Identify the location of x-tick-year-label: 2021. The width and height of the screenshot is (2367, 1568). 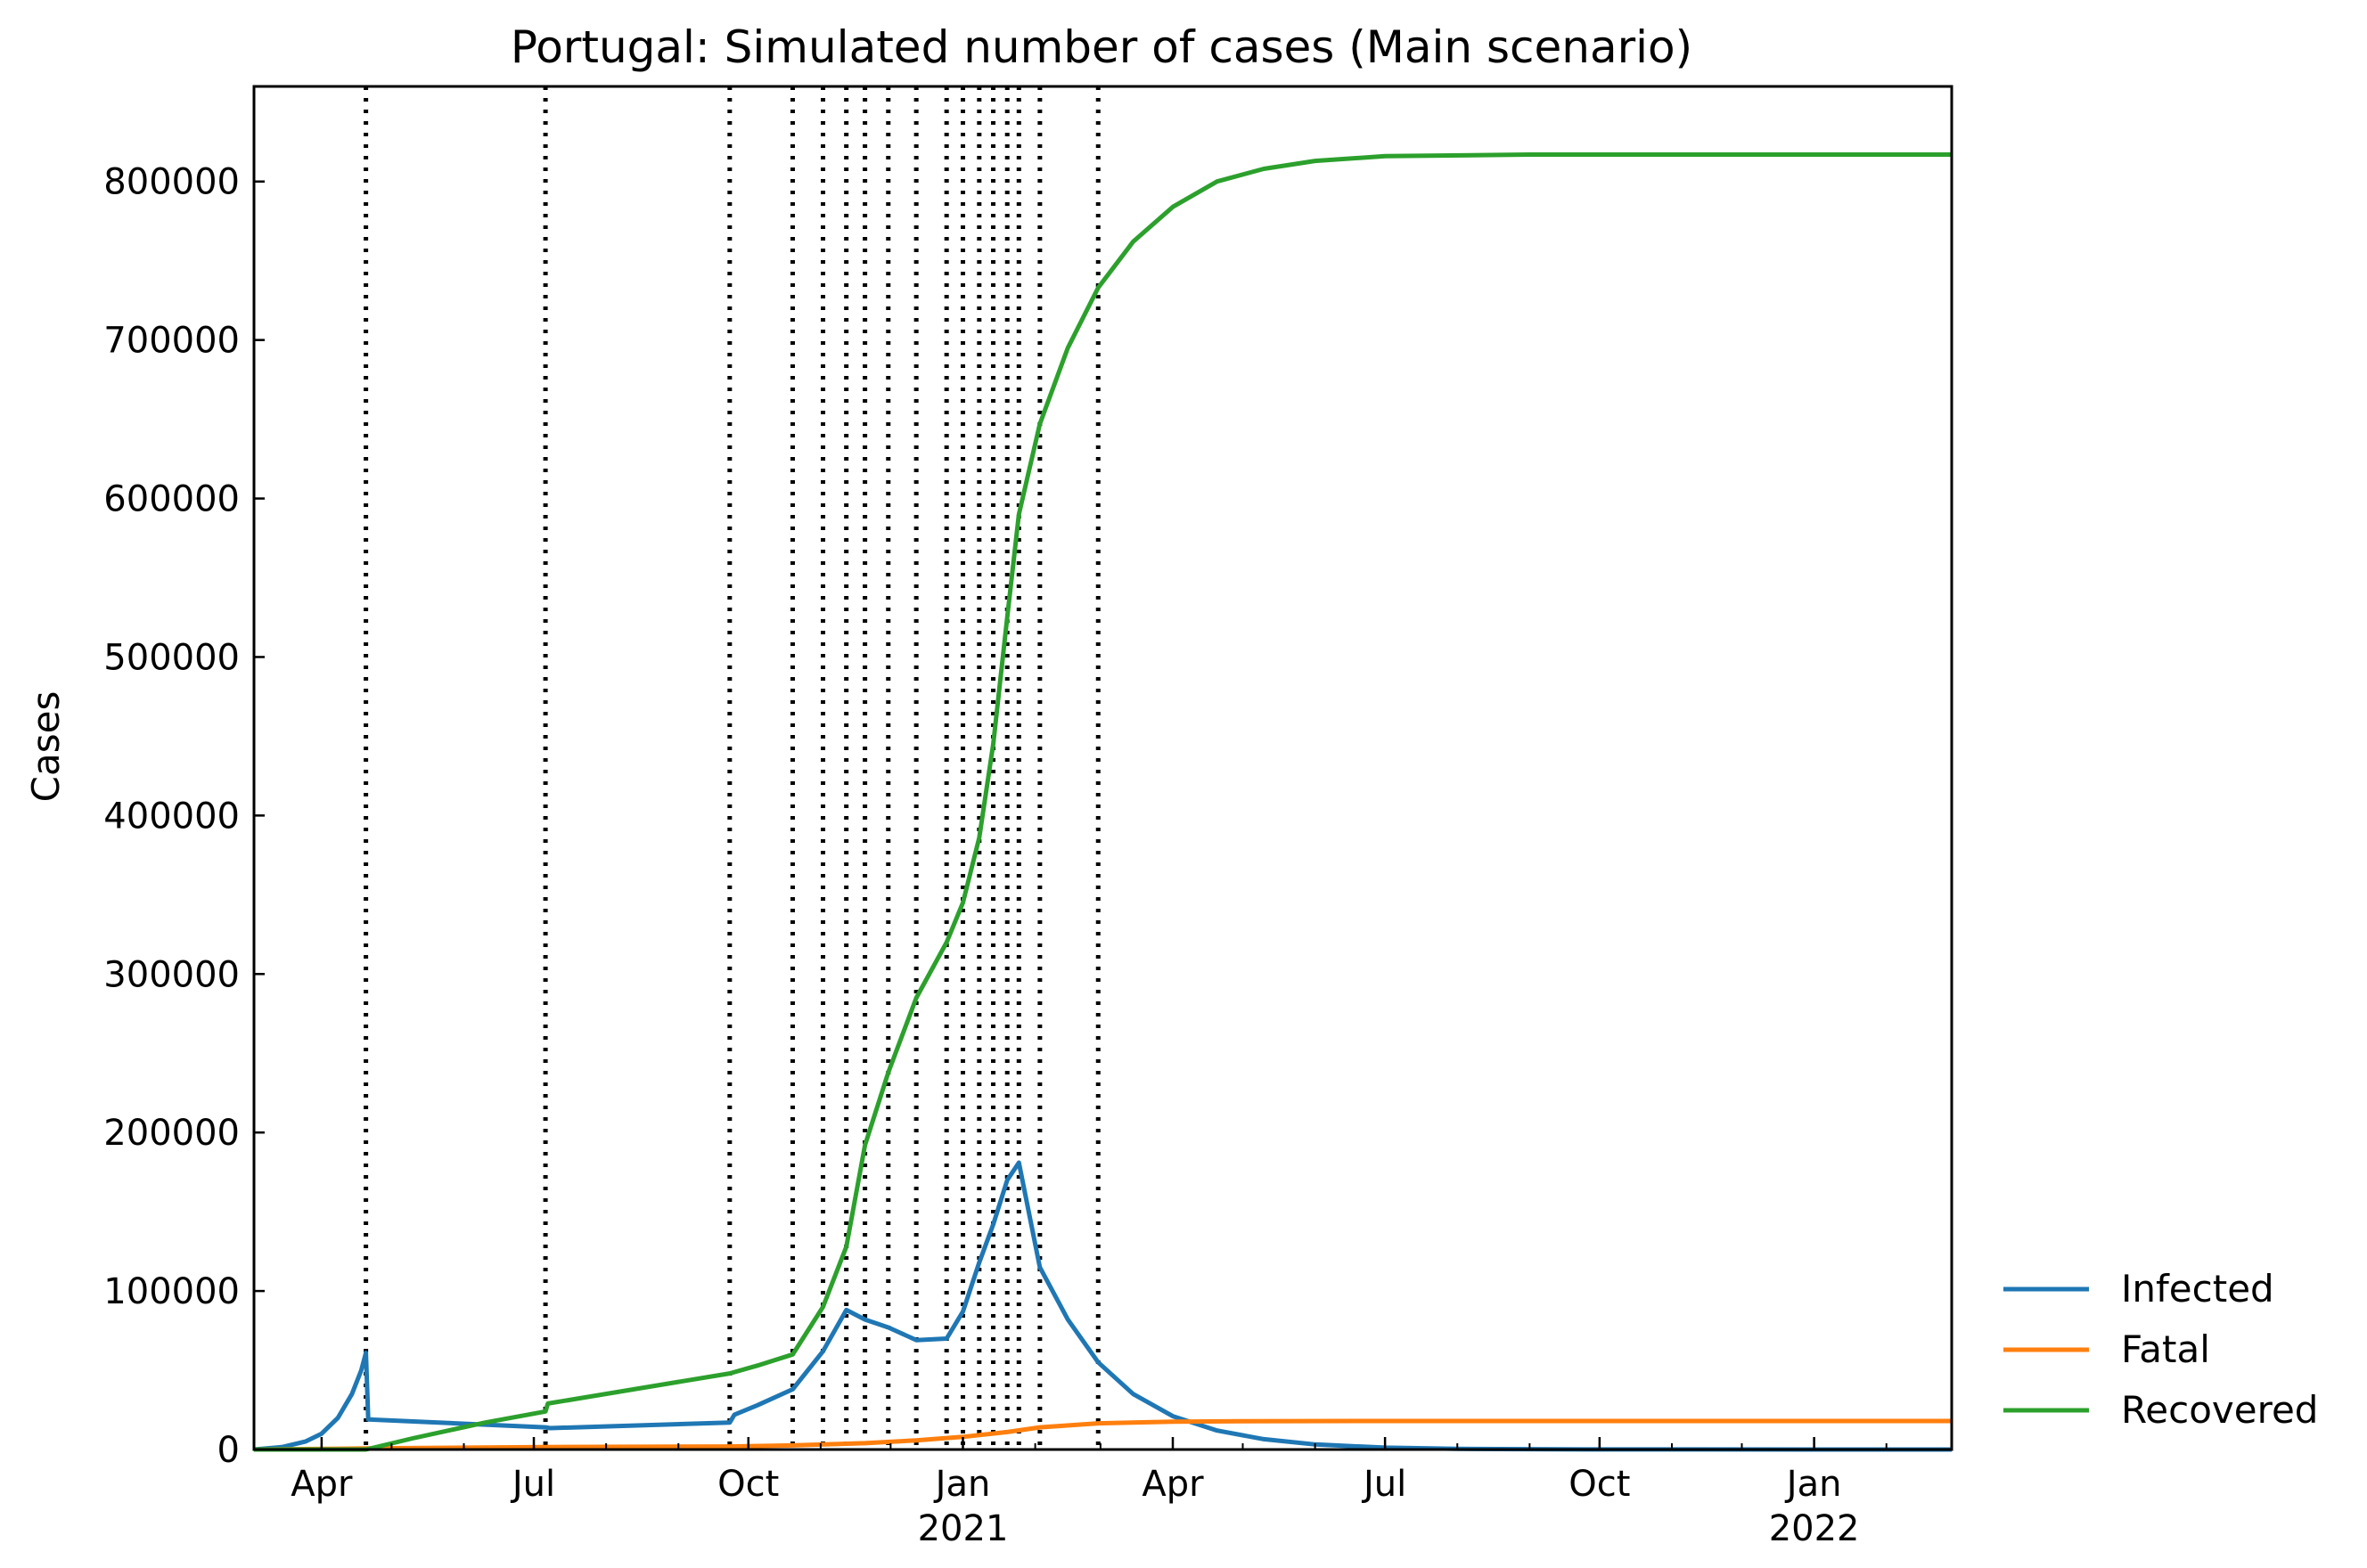
(964, 1528).